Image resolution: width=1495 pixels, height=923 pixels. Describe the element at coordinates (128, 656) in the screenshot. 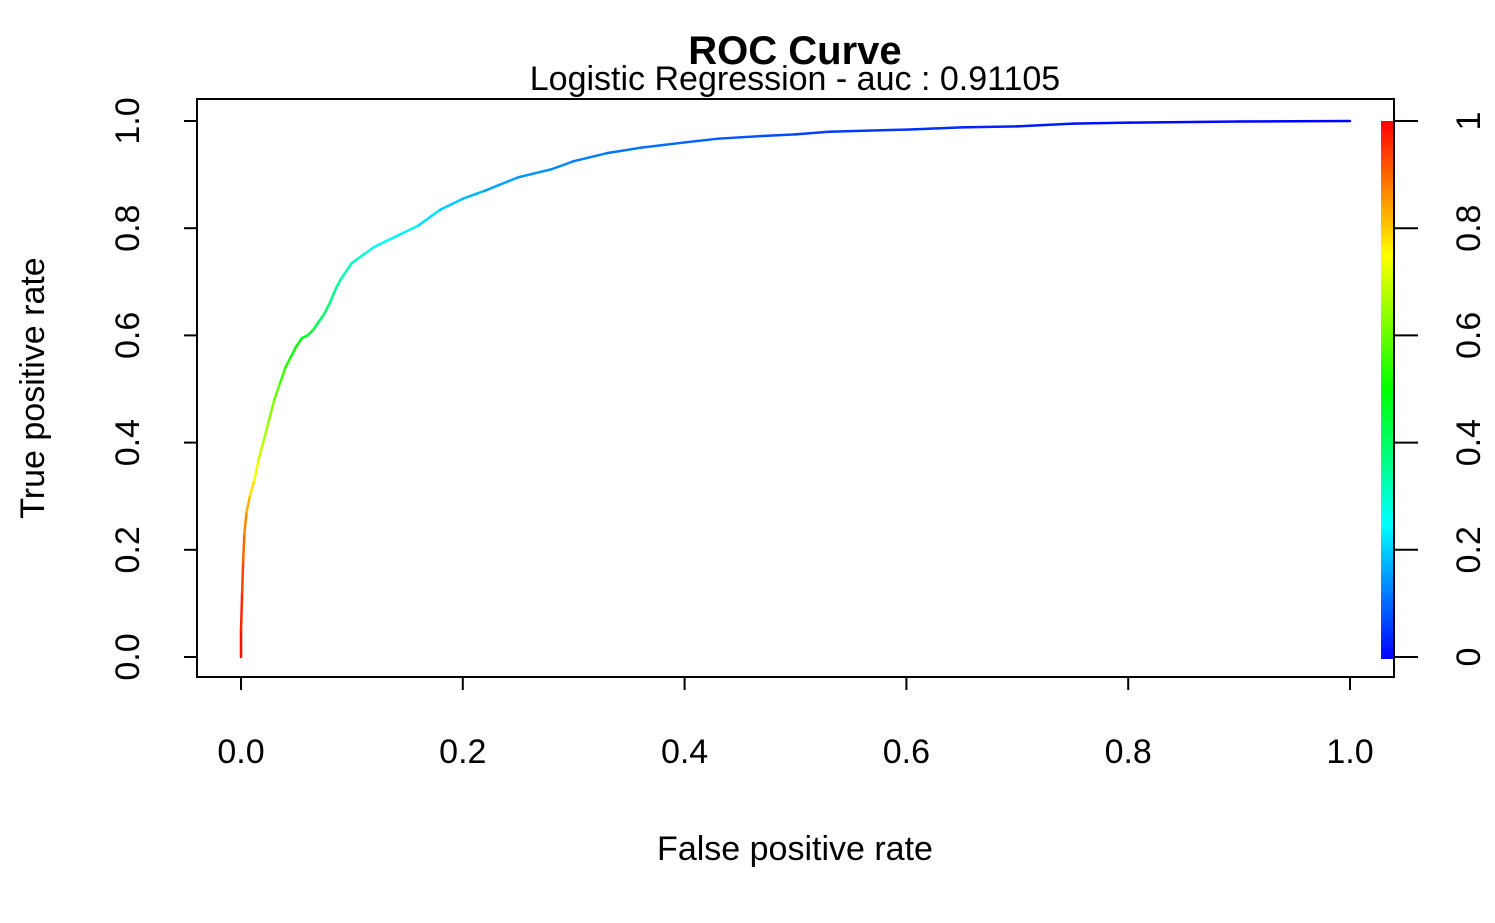

I see `y-tick-label: 0.0` at that location.